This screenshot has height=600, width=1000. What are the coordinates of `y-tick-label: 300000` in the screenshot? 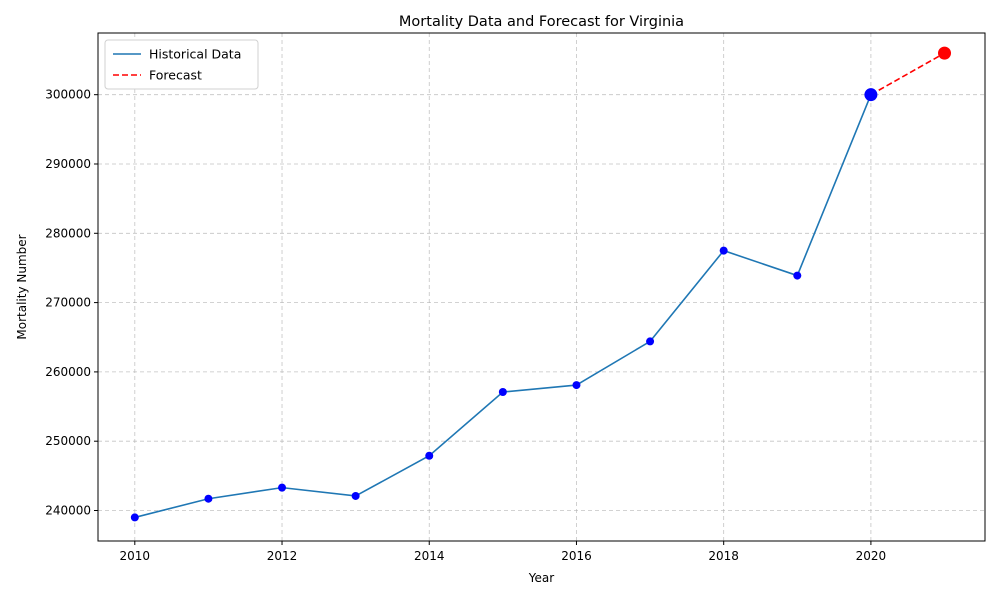 It's located at (68, 95).